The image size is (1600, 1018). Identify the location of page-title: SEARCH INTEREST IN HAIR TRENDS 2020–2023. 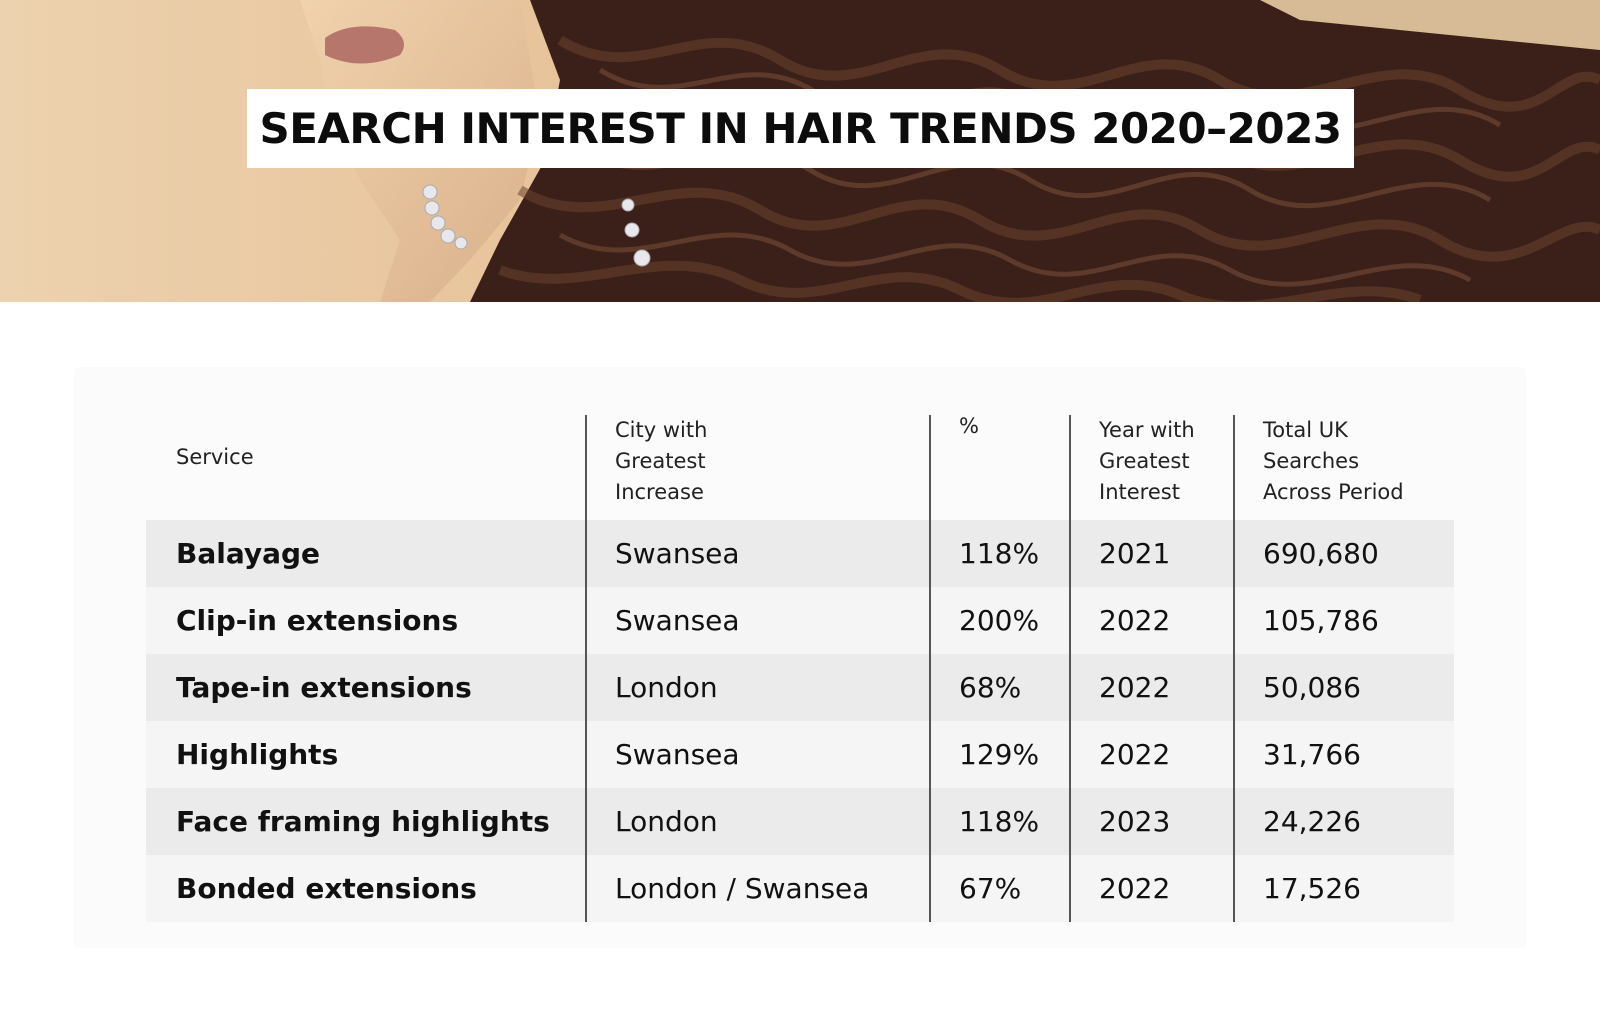
(800, 128).